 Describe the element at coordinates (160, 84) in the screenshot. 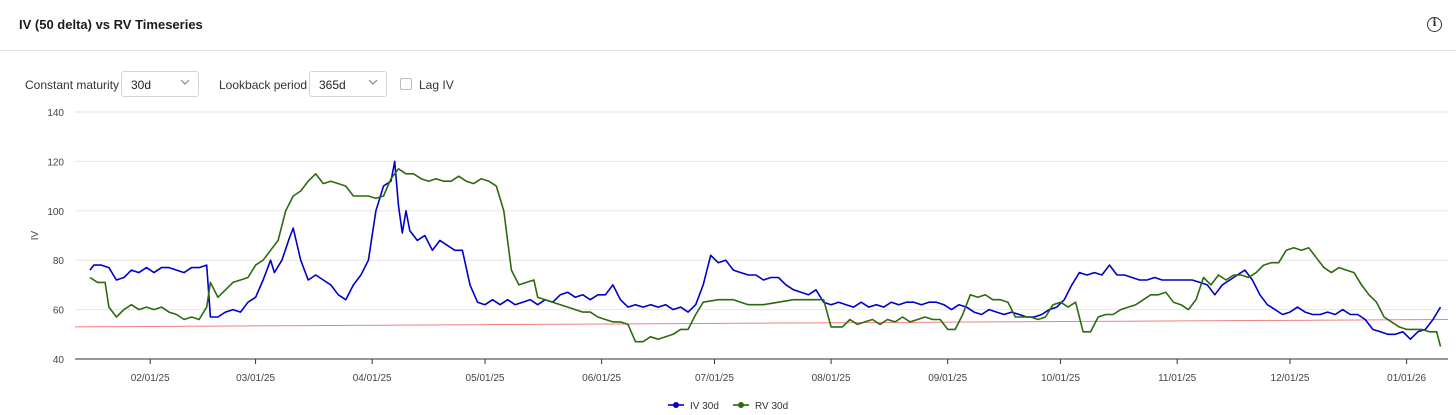

I see `maturity-select: 30d` at that location.